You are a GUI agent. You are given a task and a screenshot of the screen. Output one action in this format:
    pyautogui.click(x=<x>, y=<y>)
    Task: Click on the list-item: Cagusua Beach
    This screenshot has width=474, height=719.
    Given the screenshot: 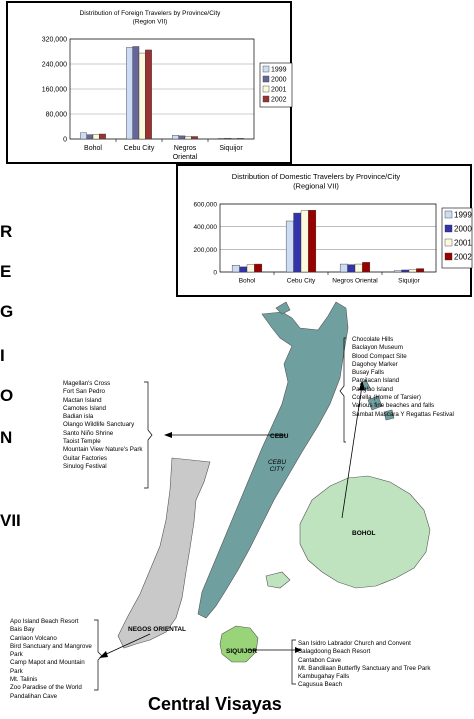 What is the action you would take?
    pyautogui.click(x=320, y=685)
    